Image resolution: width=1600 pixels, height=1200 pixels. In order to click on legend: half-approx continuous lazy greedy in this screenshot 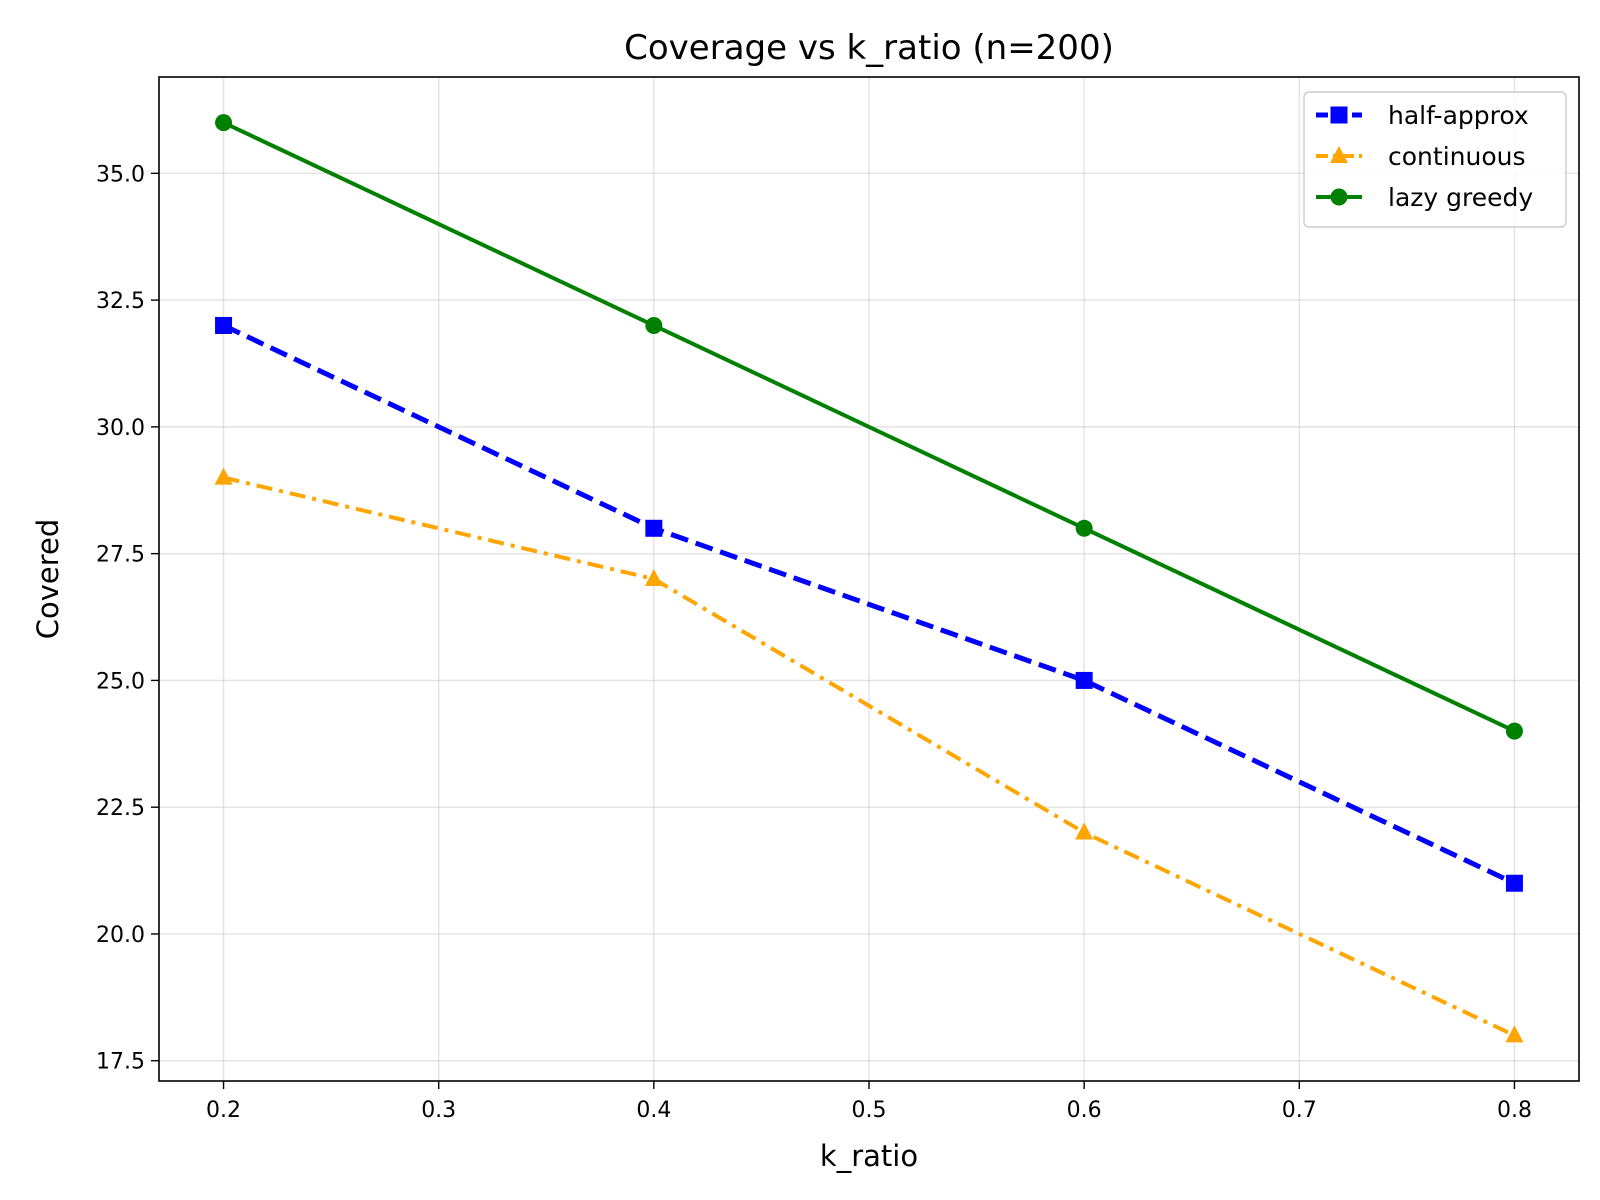, I will do `click(1435, 159)`.